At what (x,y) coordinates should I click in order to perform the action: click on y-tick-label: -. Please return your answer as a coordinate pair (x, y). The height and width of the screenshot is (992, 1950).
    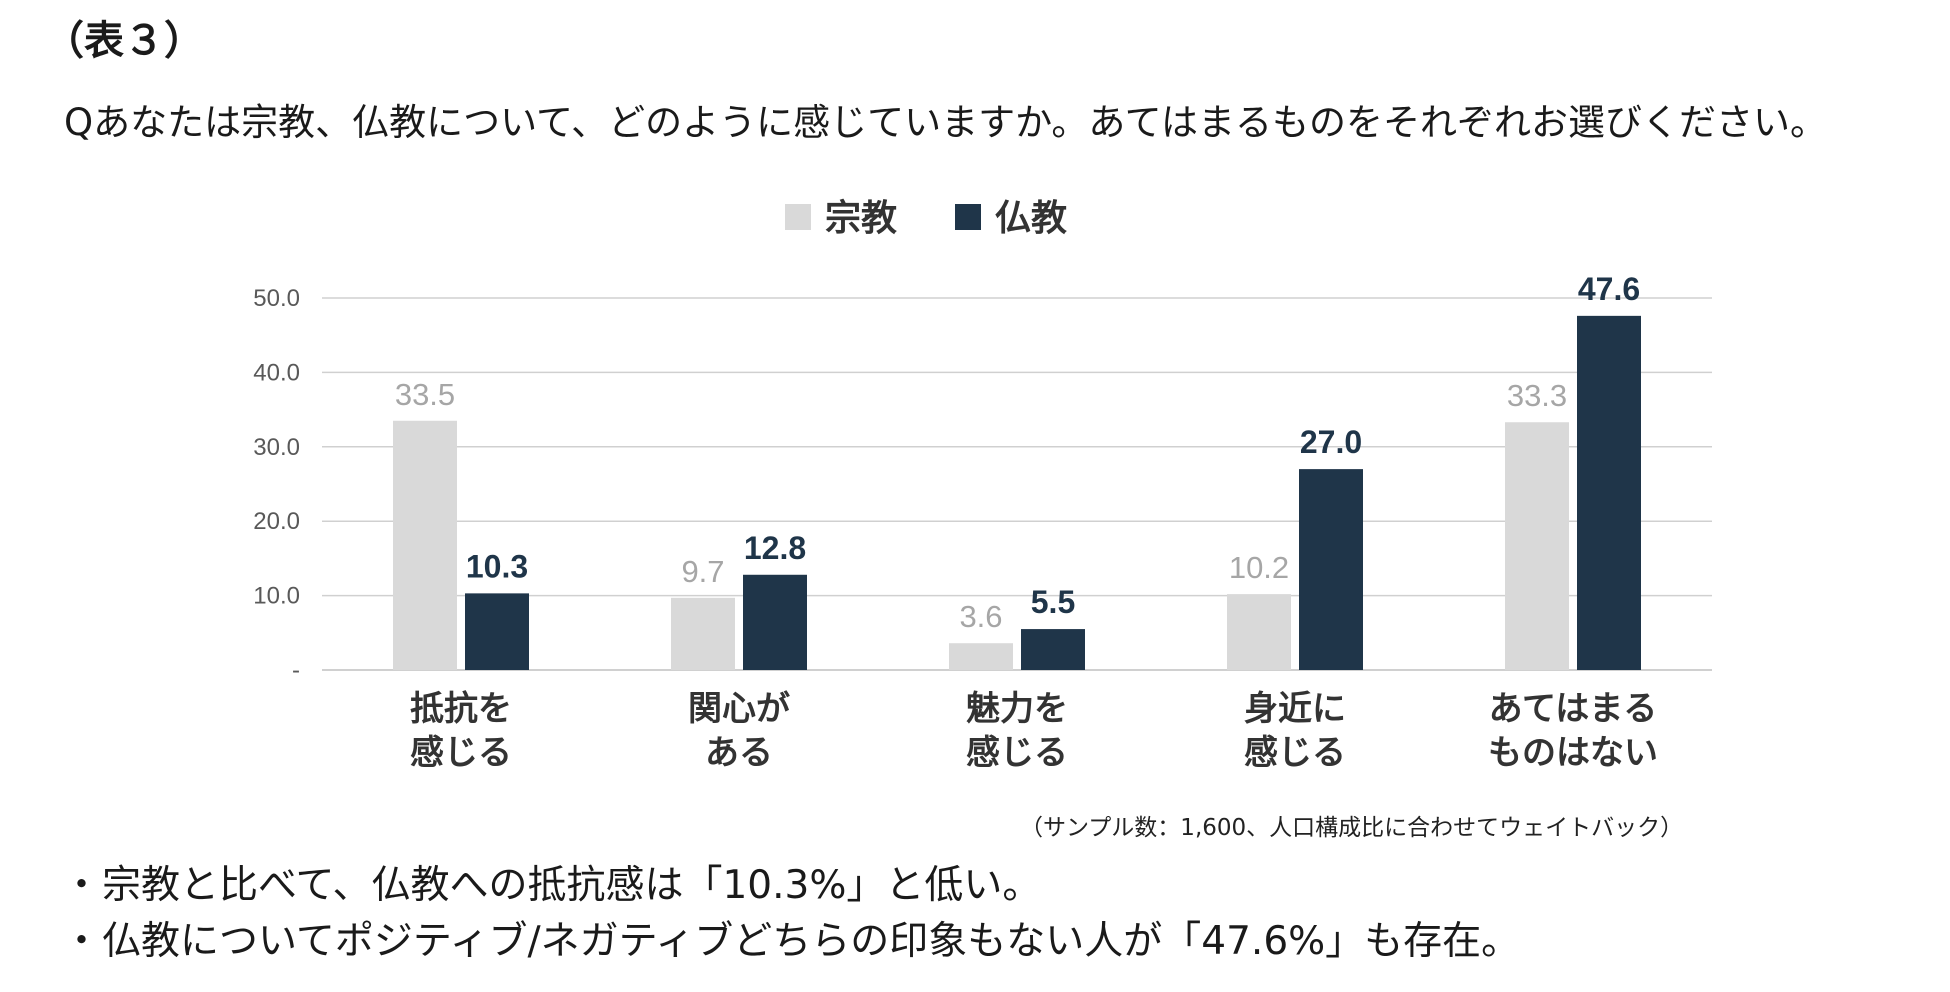
    Looking at the image, I should click on (296, 670).